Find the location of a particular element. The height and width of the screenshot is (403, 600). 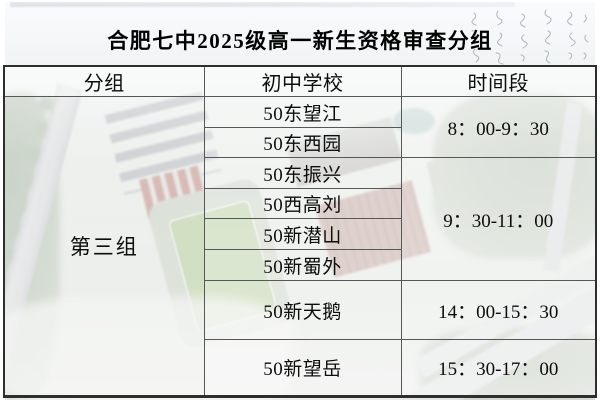

table-row: 50新蜀外 is located at coordinates (300, 265).